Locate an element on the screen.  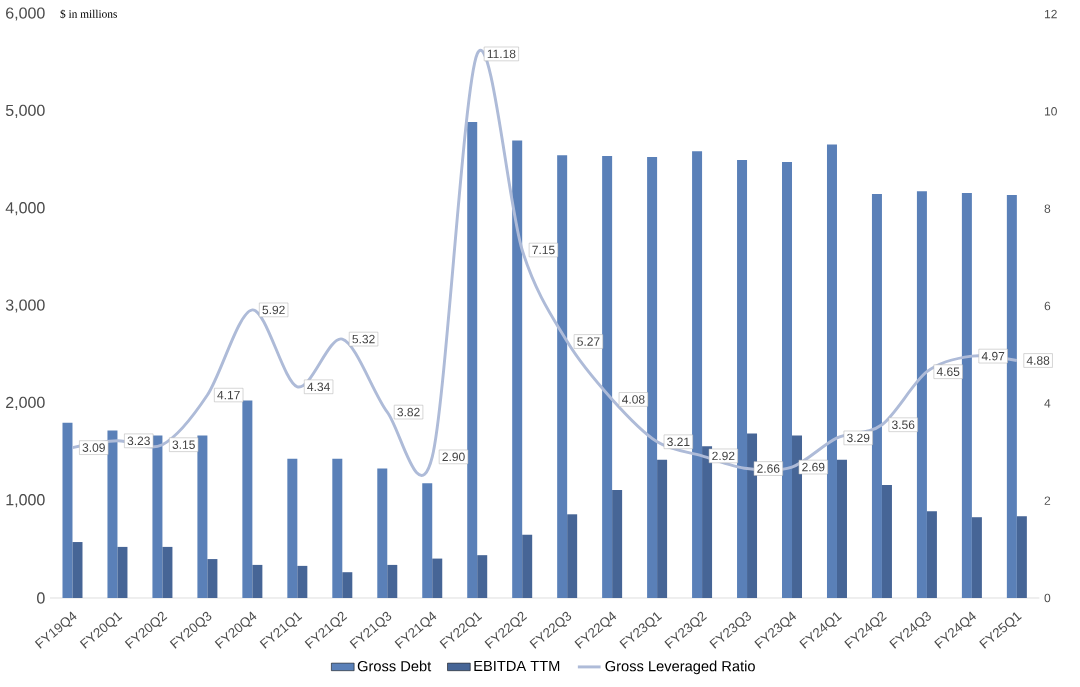
data-label: 3.82 is located at coordinates (408, 412).